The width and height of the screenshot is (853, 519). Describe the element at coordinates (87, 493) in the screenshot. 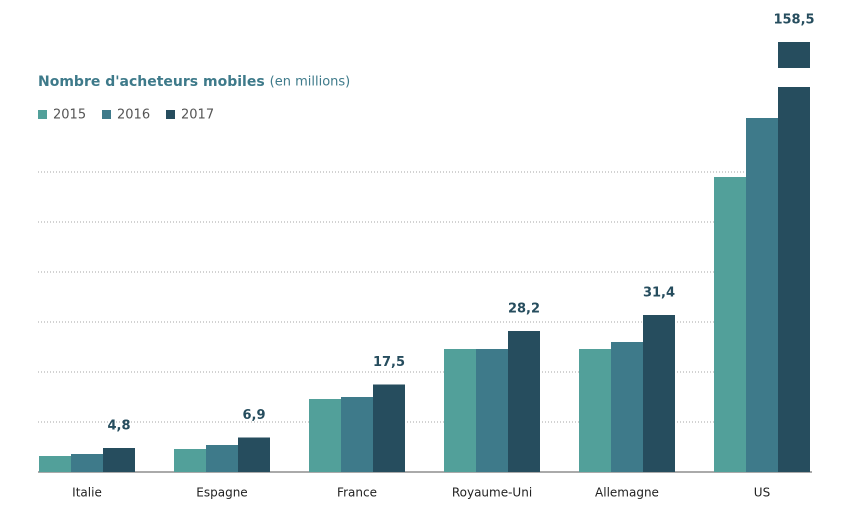

I see `x-tick-label: Italie` at that location.